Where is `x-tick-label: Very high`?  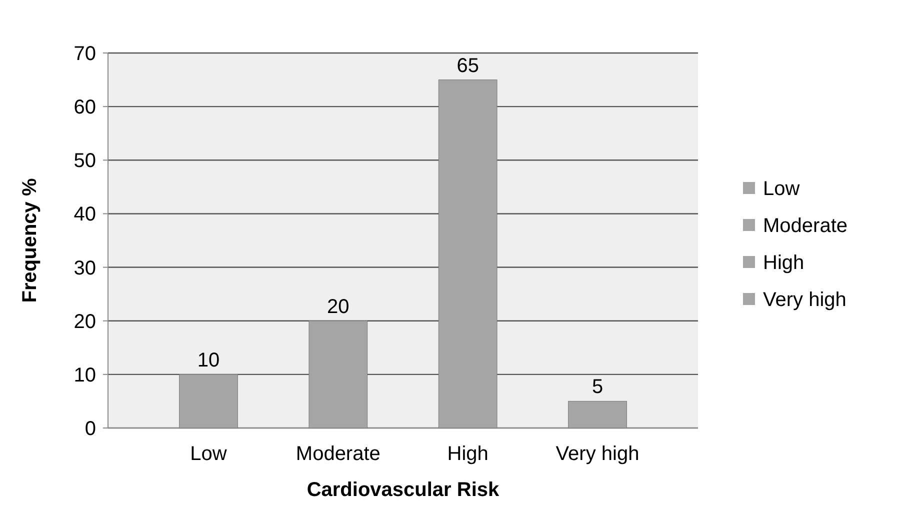 x-tick-label: Very high is located at coordinates (598, 454).